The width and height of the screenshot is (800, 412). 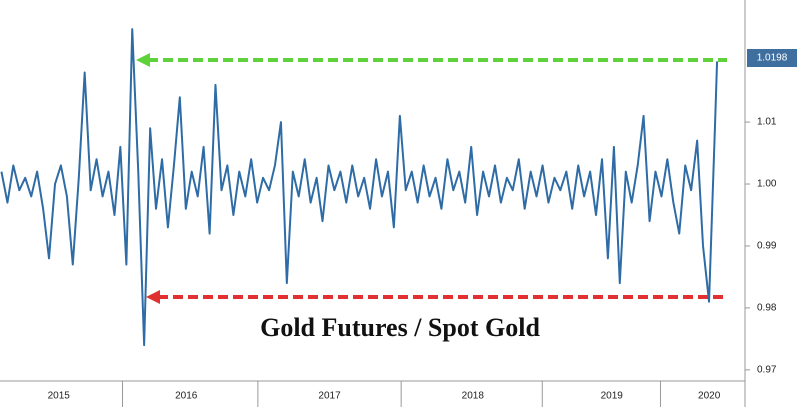 I want to click on chart-title: Gold Futures / Spot Gold, so click(x=400, y=327).